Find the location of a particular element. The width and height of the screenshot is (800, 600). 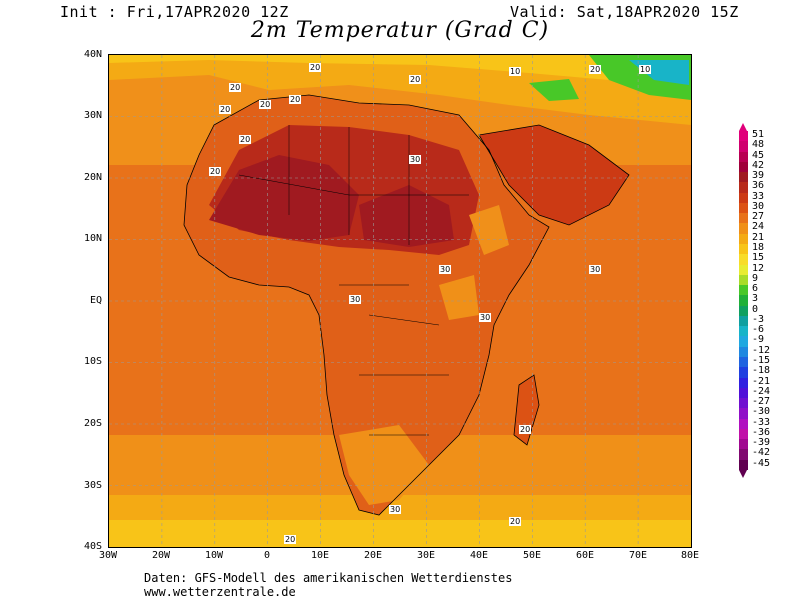

lon-label: 40E is located at coordinates (479, 555).